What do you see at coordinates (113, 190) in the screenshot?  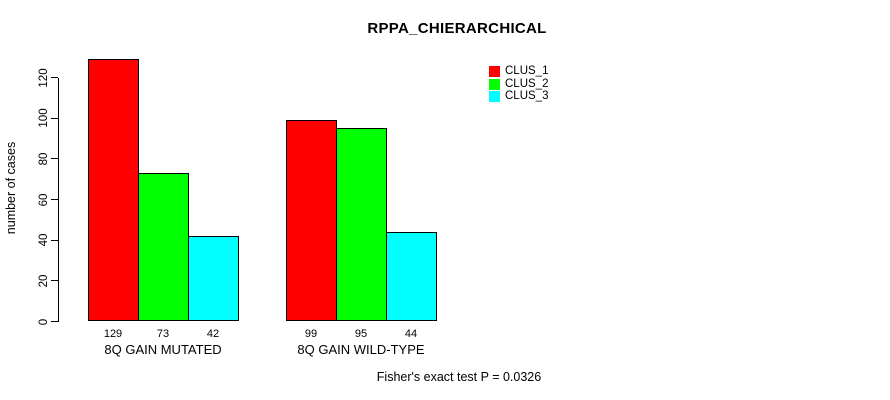 I see `bar-clus_1-group1` at bounding box center [113, 190].